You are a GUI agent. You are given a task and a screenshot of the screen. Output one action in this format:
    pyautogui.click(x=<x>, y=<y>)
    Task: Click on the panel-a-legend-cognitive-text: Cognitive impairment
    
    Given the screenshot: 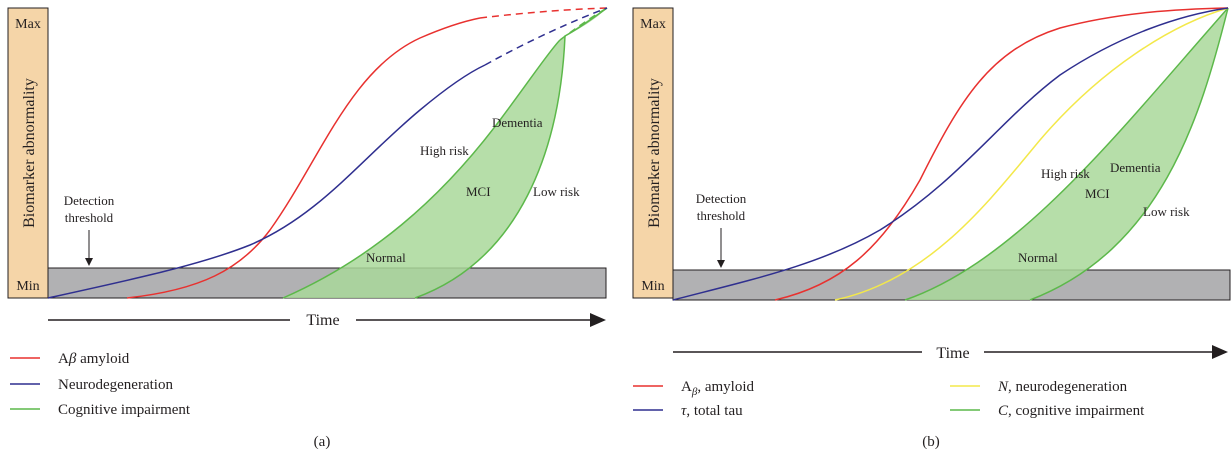 What is the action you would take?
    pyautogui.click(x=124, y=410)
    